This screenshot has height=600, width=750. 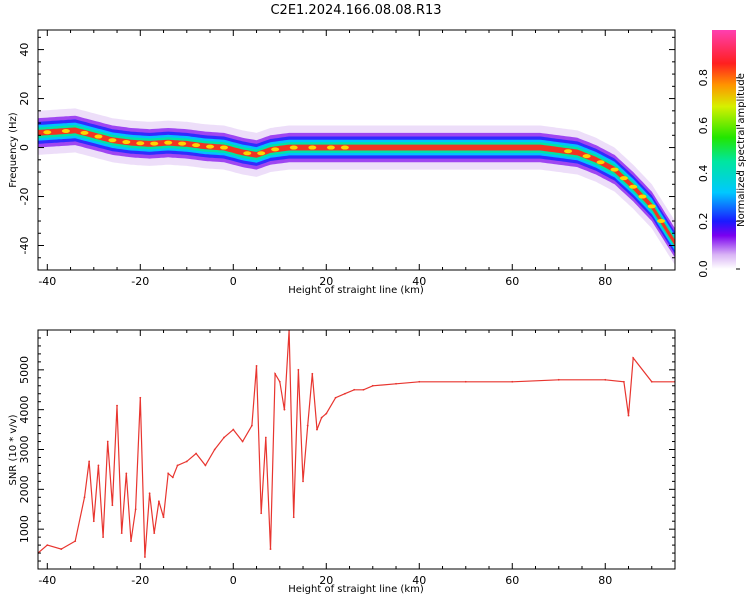 What do you see at coordinates (24, 489) in the screenshot?
I see `snr-ytick-label: 2000` at bounding box center [24, 489].